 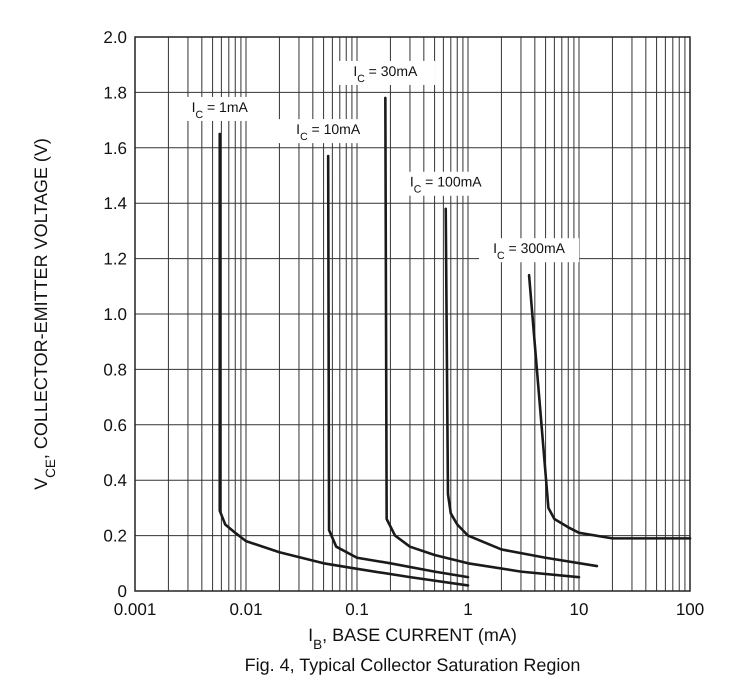 What do you see at coordinates (115, 204) in the screenshot?
I see `y-tick-label: 1.4` at bounding box center [115, 204].